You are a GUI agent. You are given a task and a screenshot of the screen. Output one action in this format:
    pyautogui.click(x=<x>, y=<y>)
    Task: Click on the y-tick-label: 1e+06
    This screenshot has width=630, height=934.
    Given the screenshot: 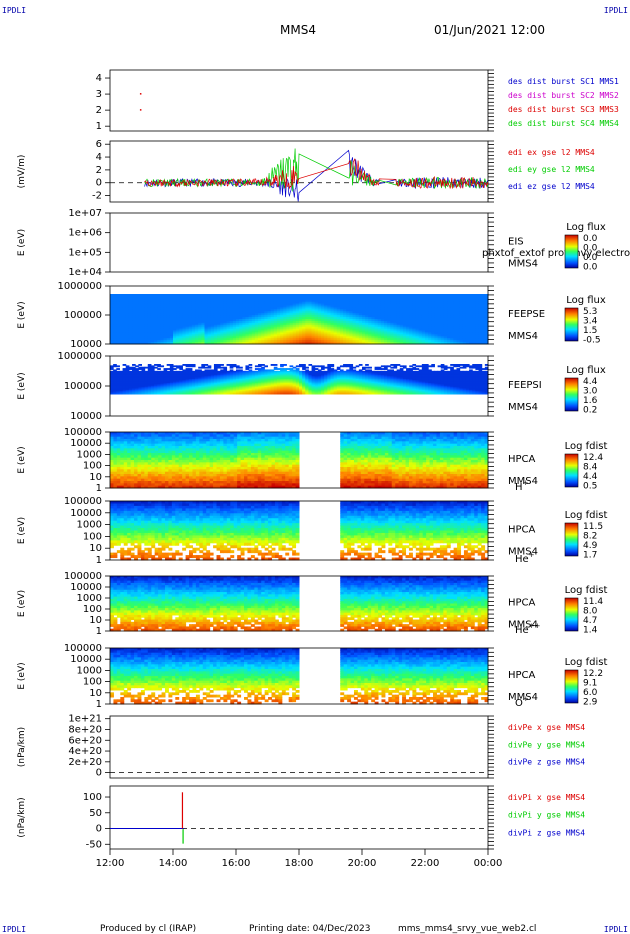 What is the action you would take?
    pyautogui.click(x=85, y=233)
    